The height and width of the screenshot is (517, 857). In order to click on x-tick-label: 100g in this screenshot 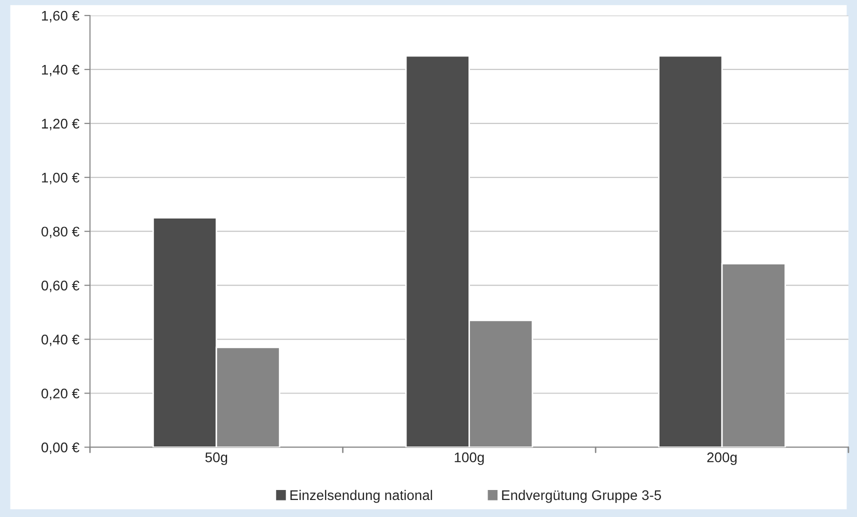, I will do `click(469, 459)`.